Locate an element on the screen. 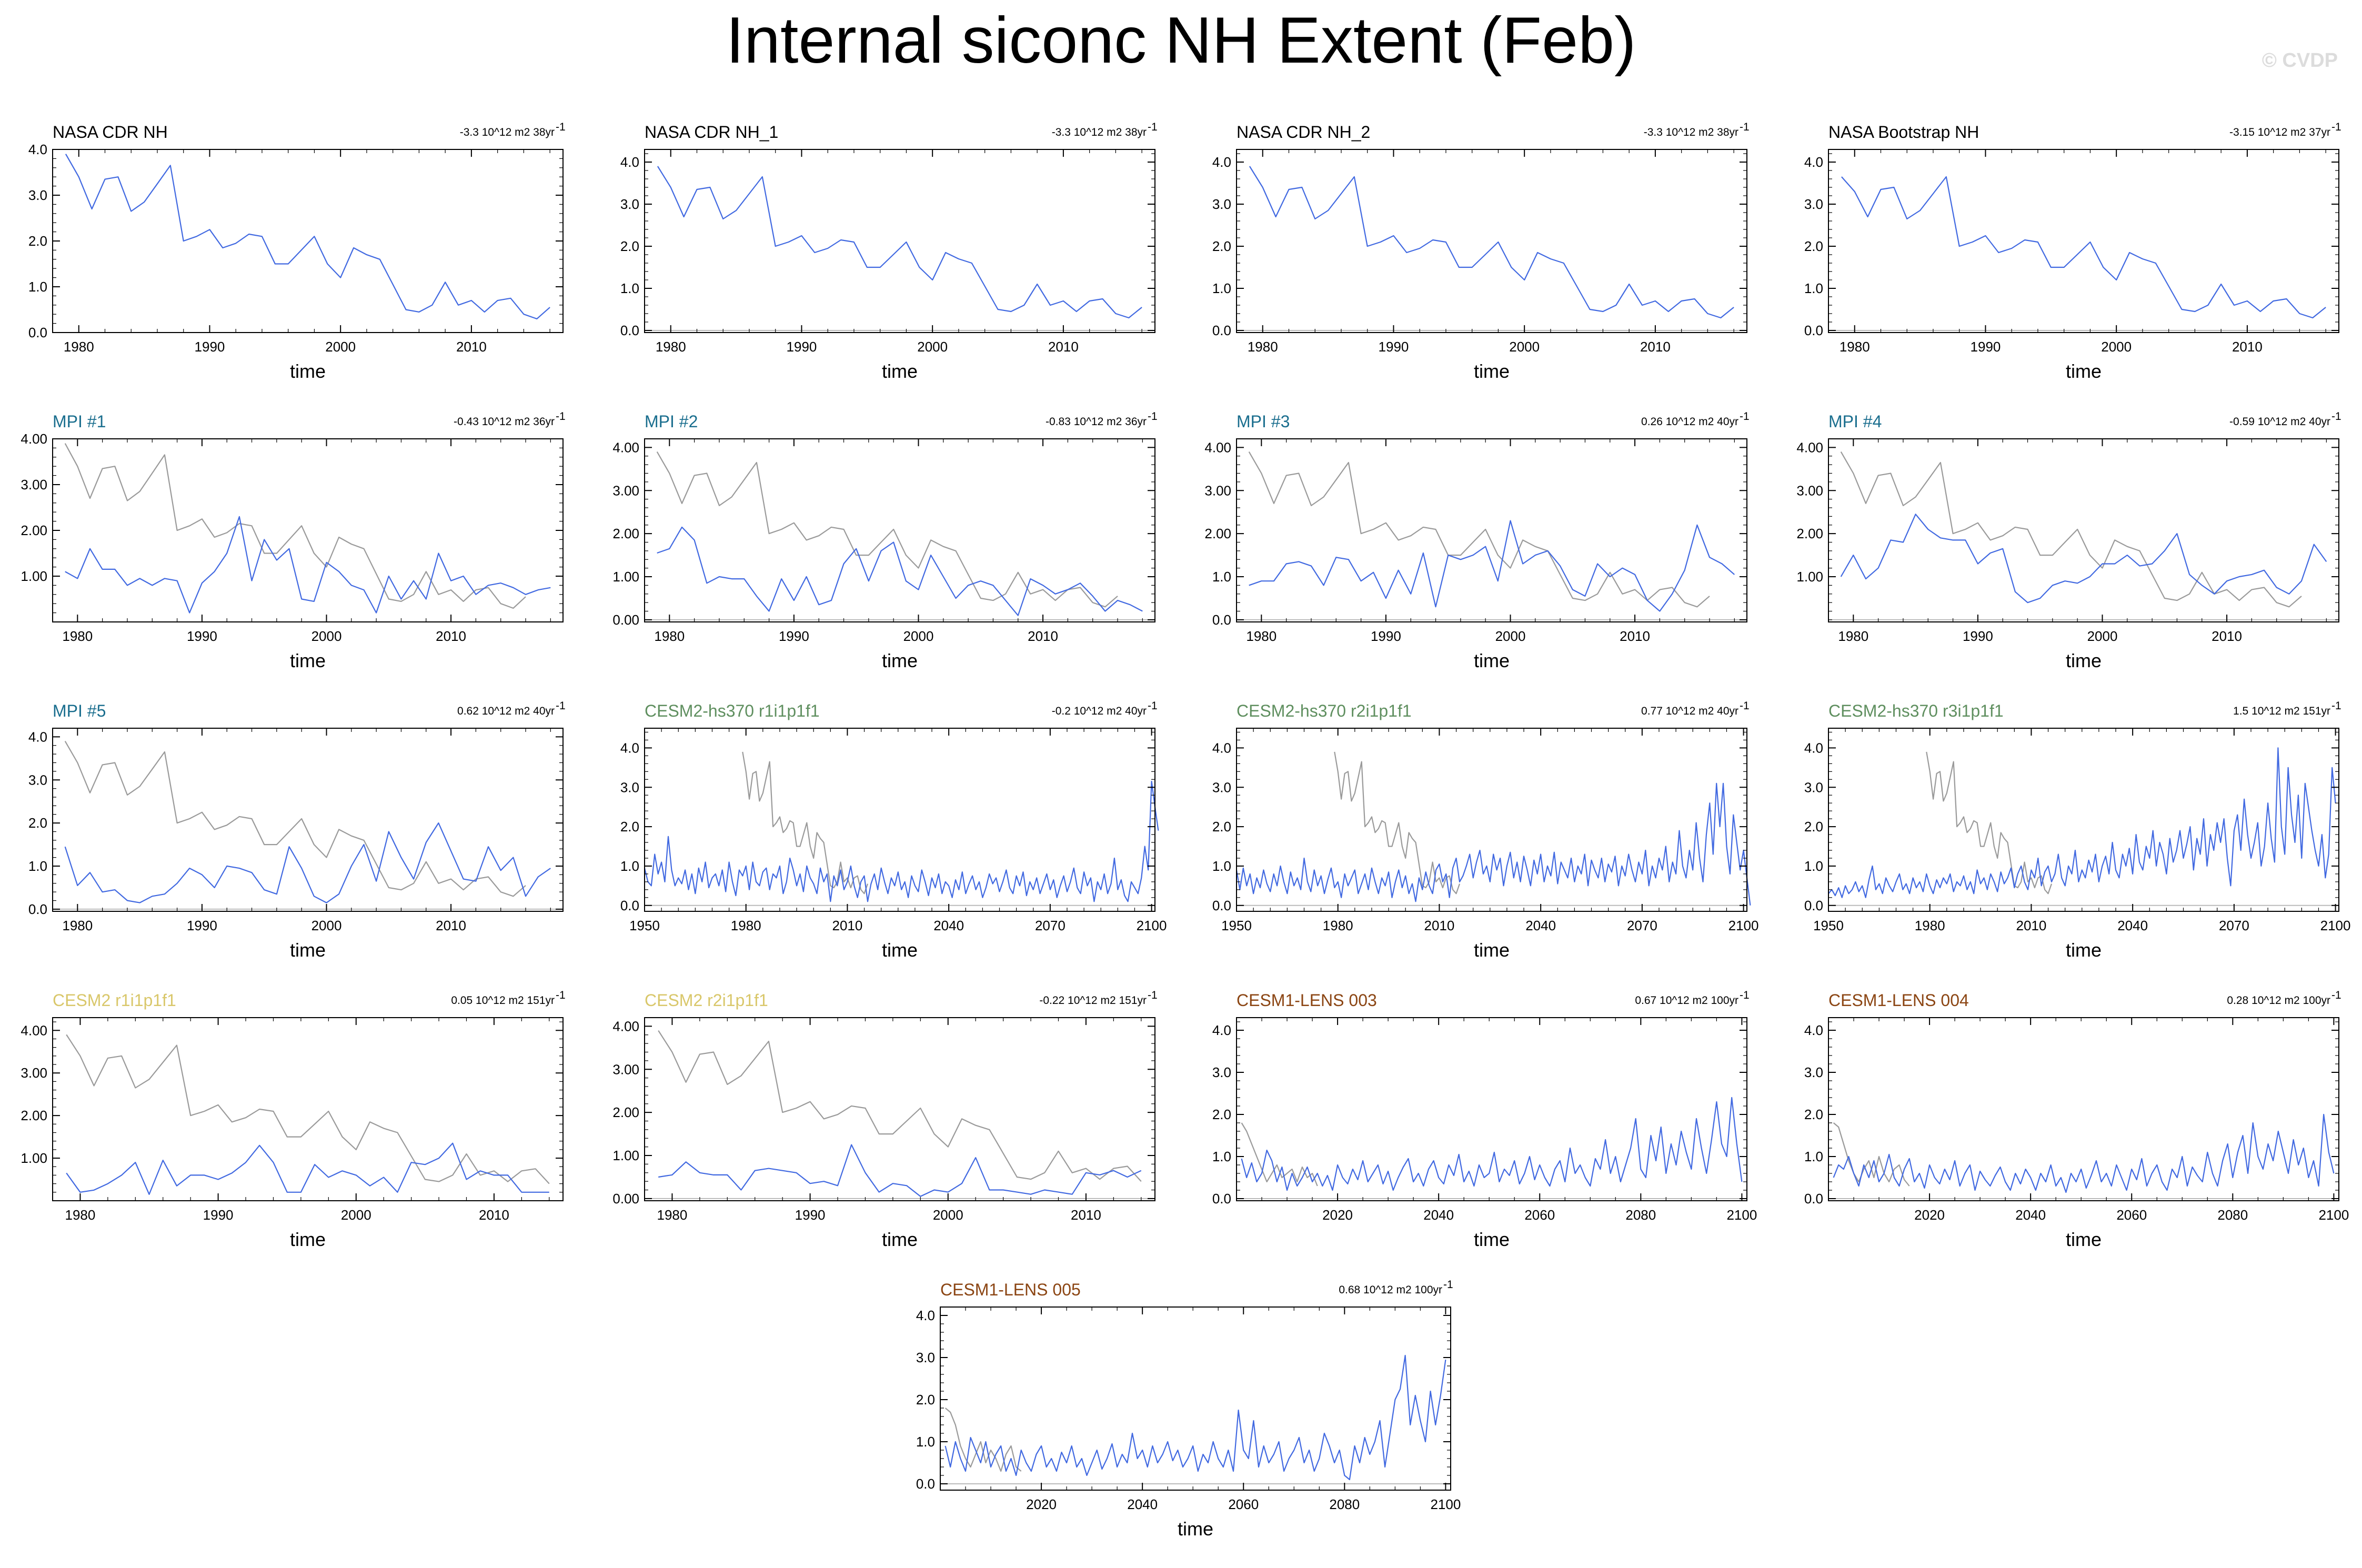 The image size is (2362, 1568). panel-trend: -3.3 10^12 m2 38yr is located at coordinates (1099, 132).